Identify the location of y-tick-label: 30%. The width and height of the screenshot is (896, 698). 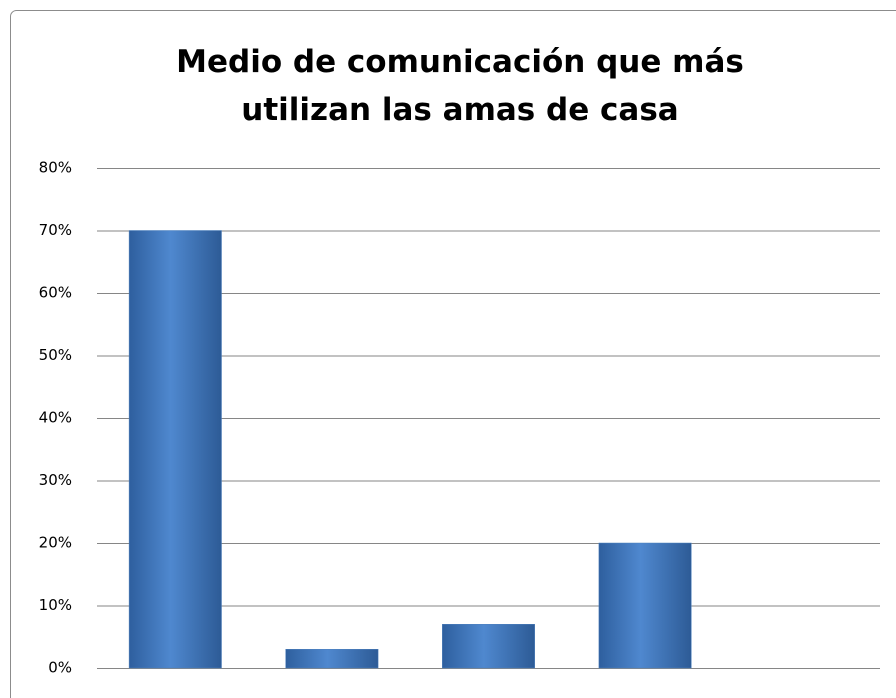
(55, 480).